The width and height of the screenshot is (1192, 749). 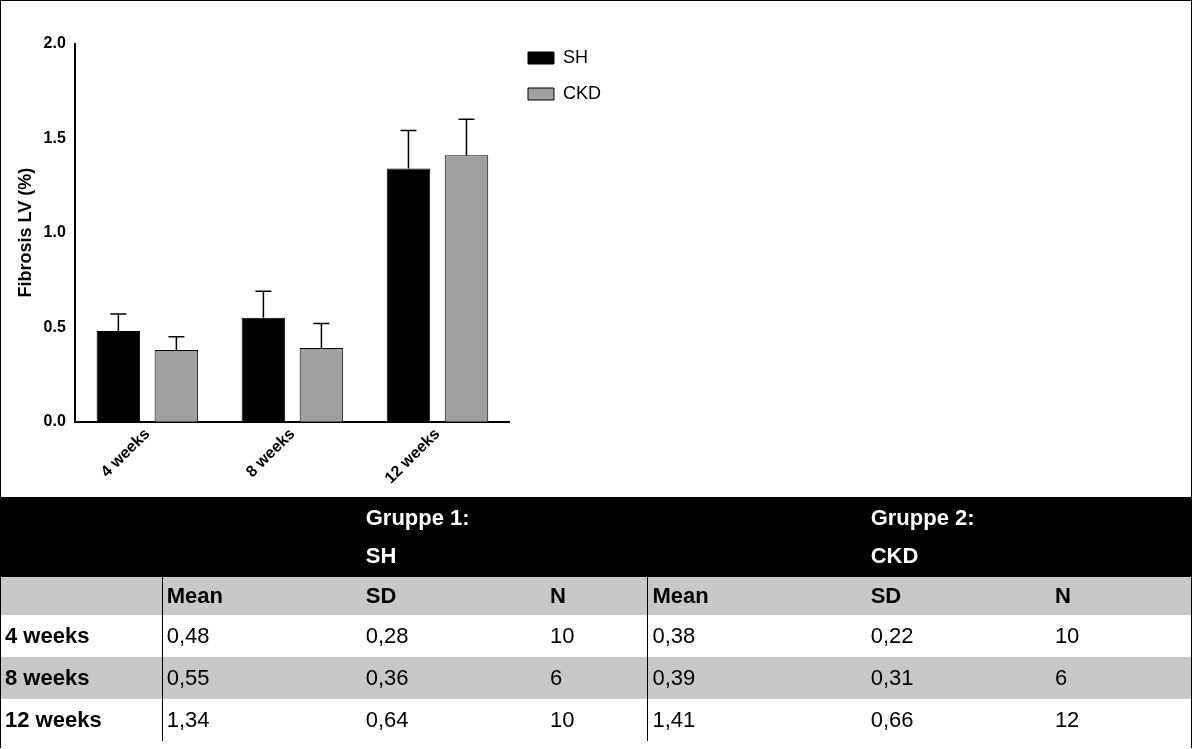 I want to click on y-tick-label: 0.0, so click(x=54, y=421).